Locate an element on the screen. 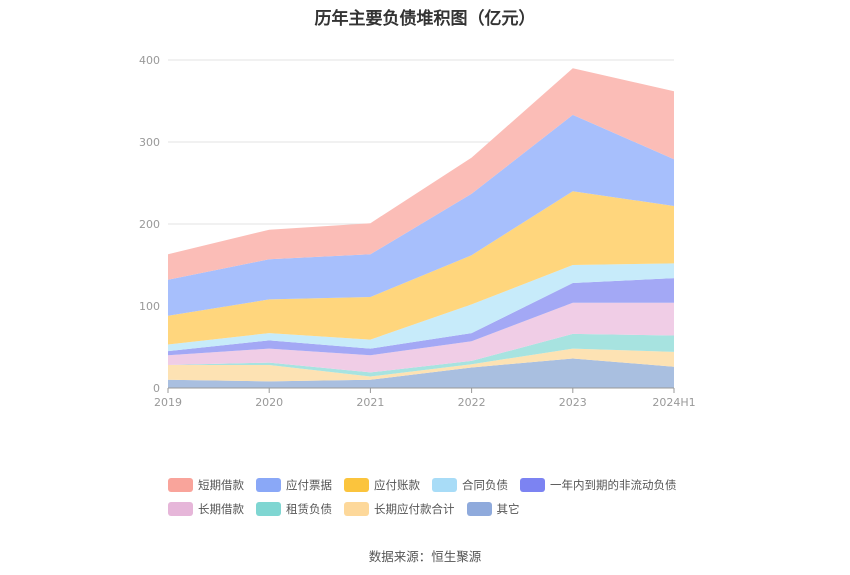  legend-label: 应付账款 is located at coordinates (397, 485).